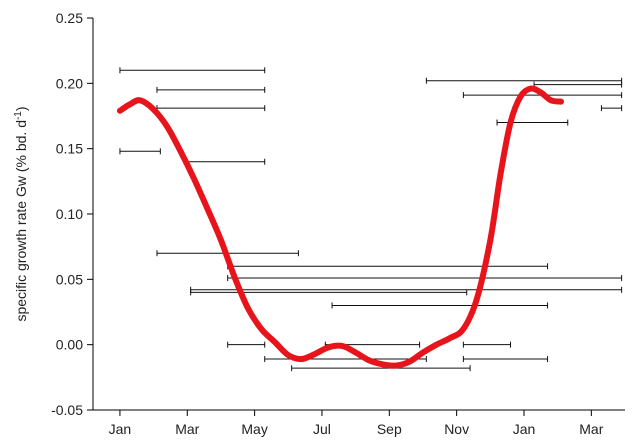 This screenshot has width=635, height=440. I want to click on y-tick-label: 0.10, so click(69, 214).